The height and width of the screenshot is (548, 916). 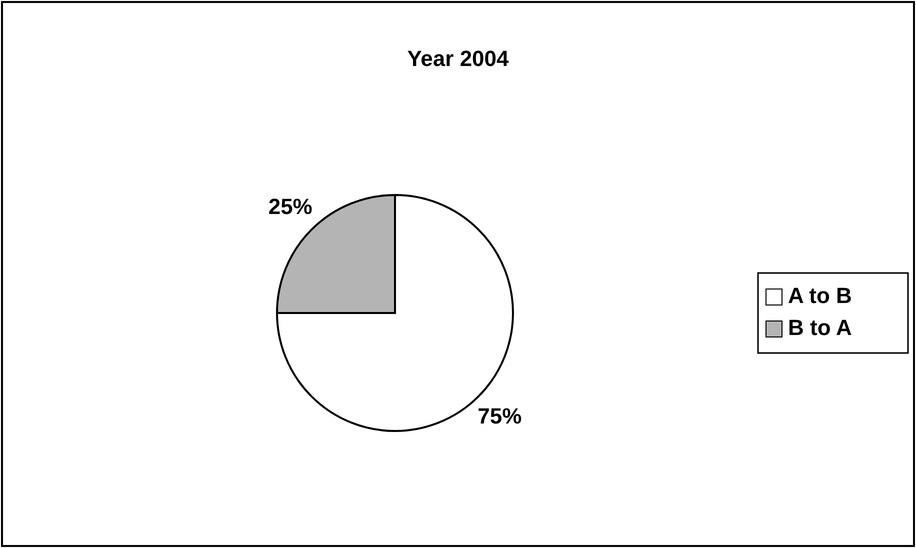 What do you see at coordinates (290, 207) in the screenshot?
I see `data-label: 25%` at bounding box center [290, 207].